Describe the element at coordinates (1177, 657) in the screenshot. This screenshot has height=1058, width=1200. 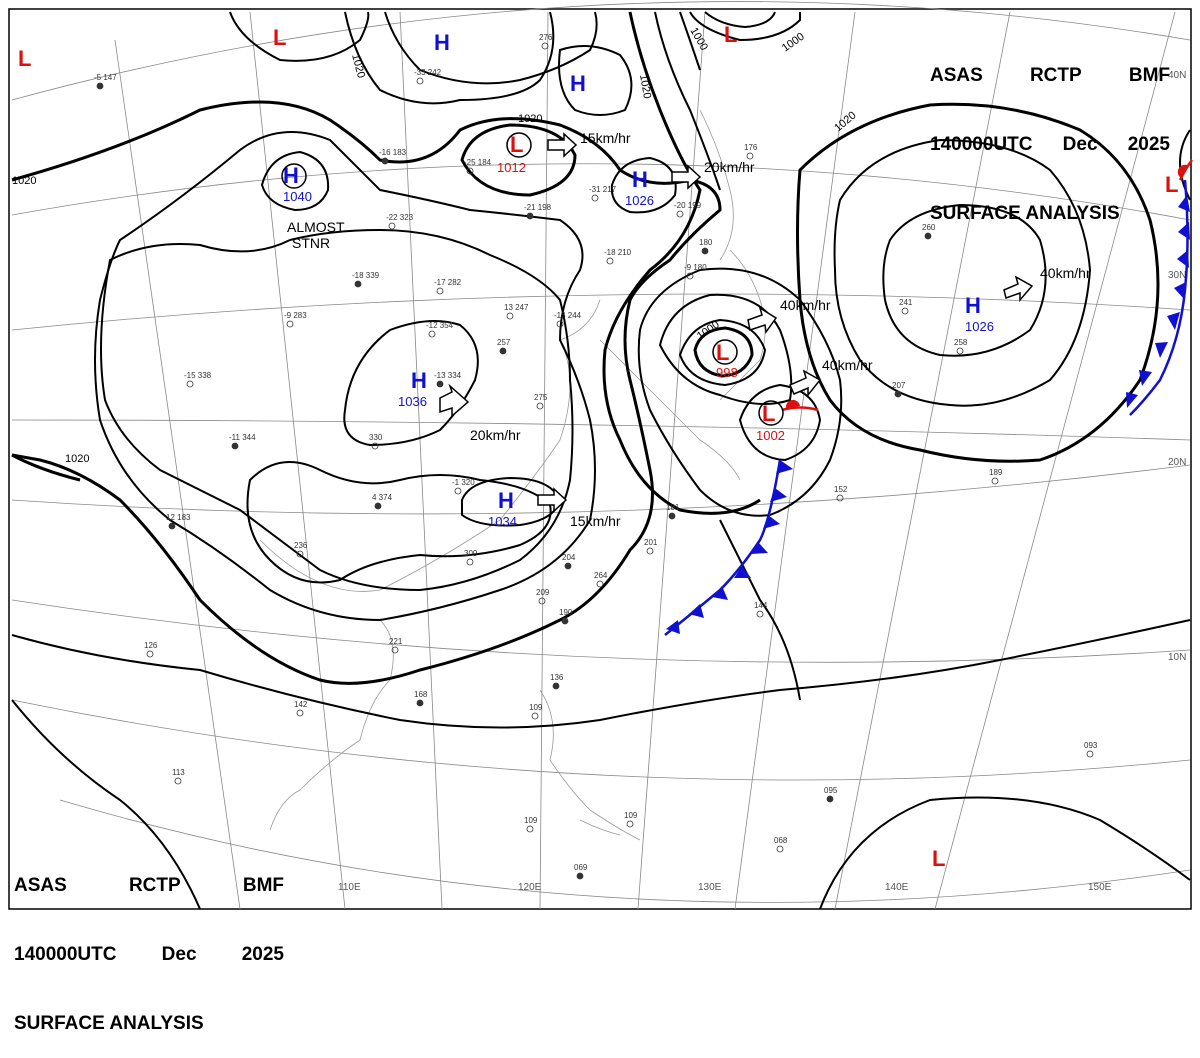
I see `lat-label: 10N` at that location.